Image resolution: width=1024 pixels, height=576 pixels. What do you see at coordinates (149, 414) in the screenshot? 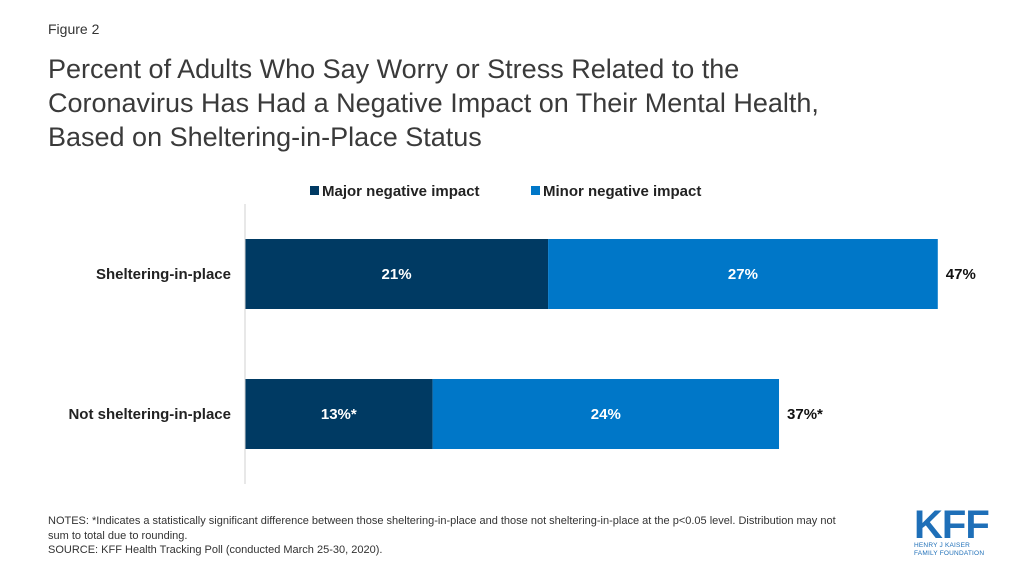
I see `category-label-2: Not sheltering-in-place` at bounding box center [149, 414].